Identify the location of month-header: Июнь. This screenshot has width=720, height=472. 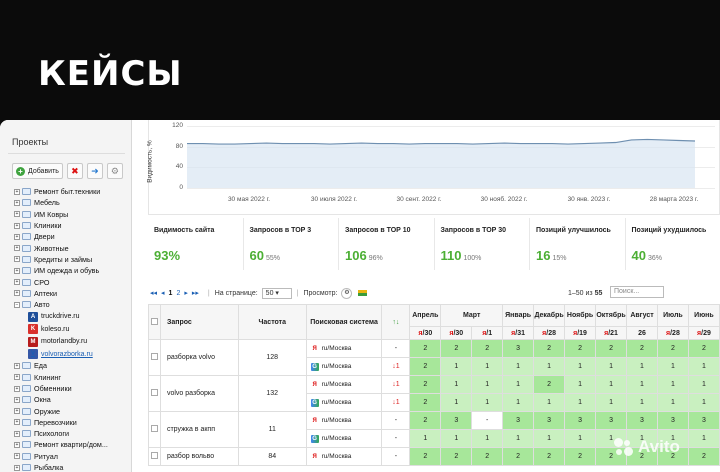
(703, 315).